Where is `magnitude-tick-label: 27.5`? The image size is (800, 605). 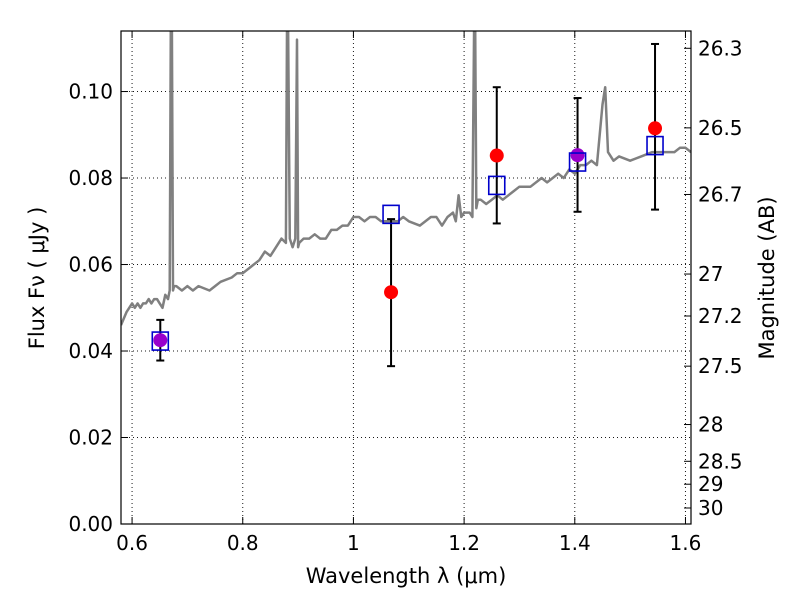 magnitude-tick-label: 27.5 is located at coordinates (720, 366).